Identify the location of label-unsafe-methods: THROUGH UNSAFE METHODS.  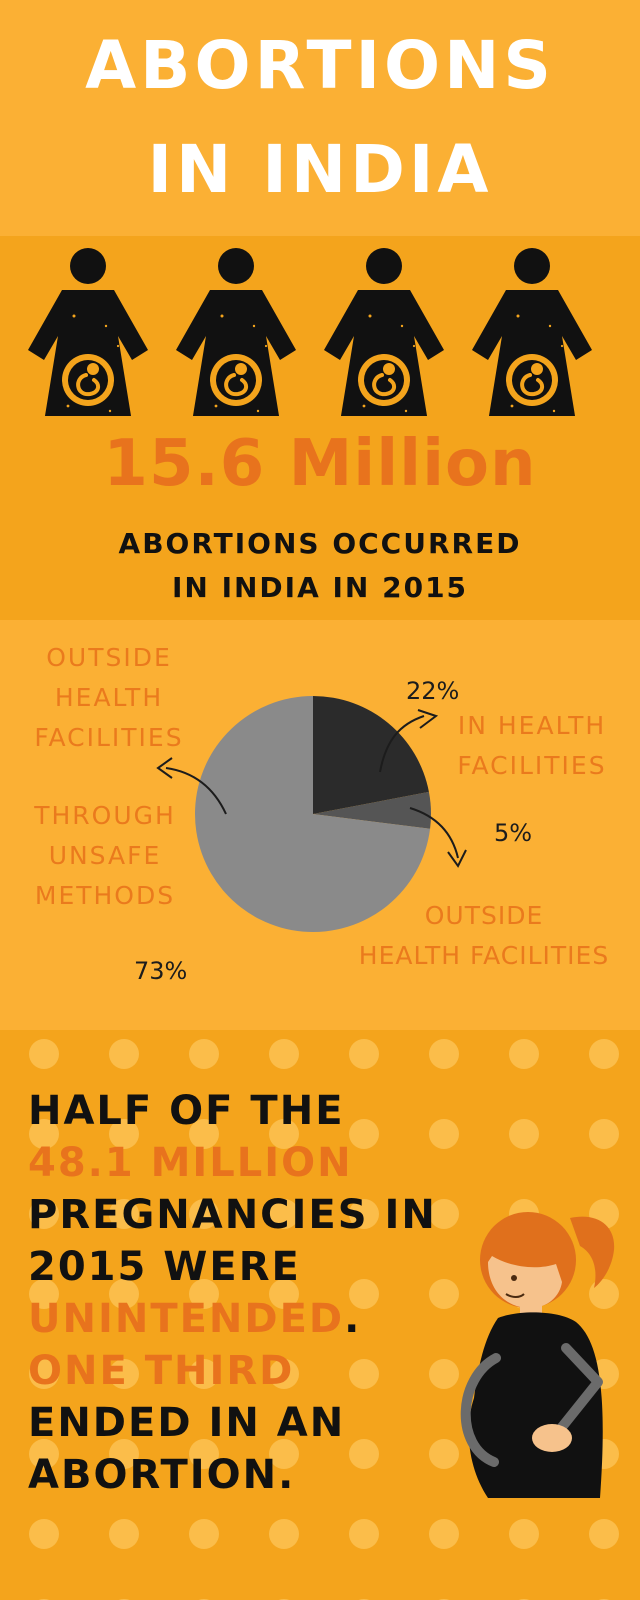
(105, 856).